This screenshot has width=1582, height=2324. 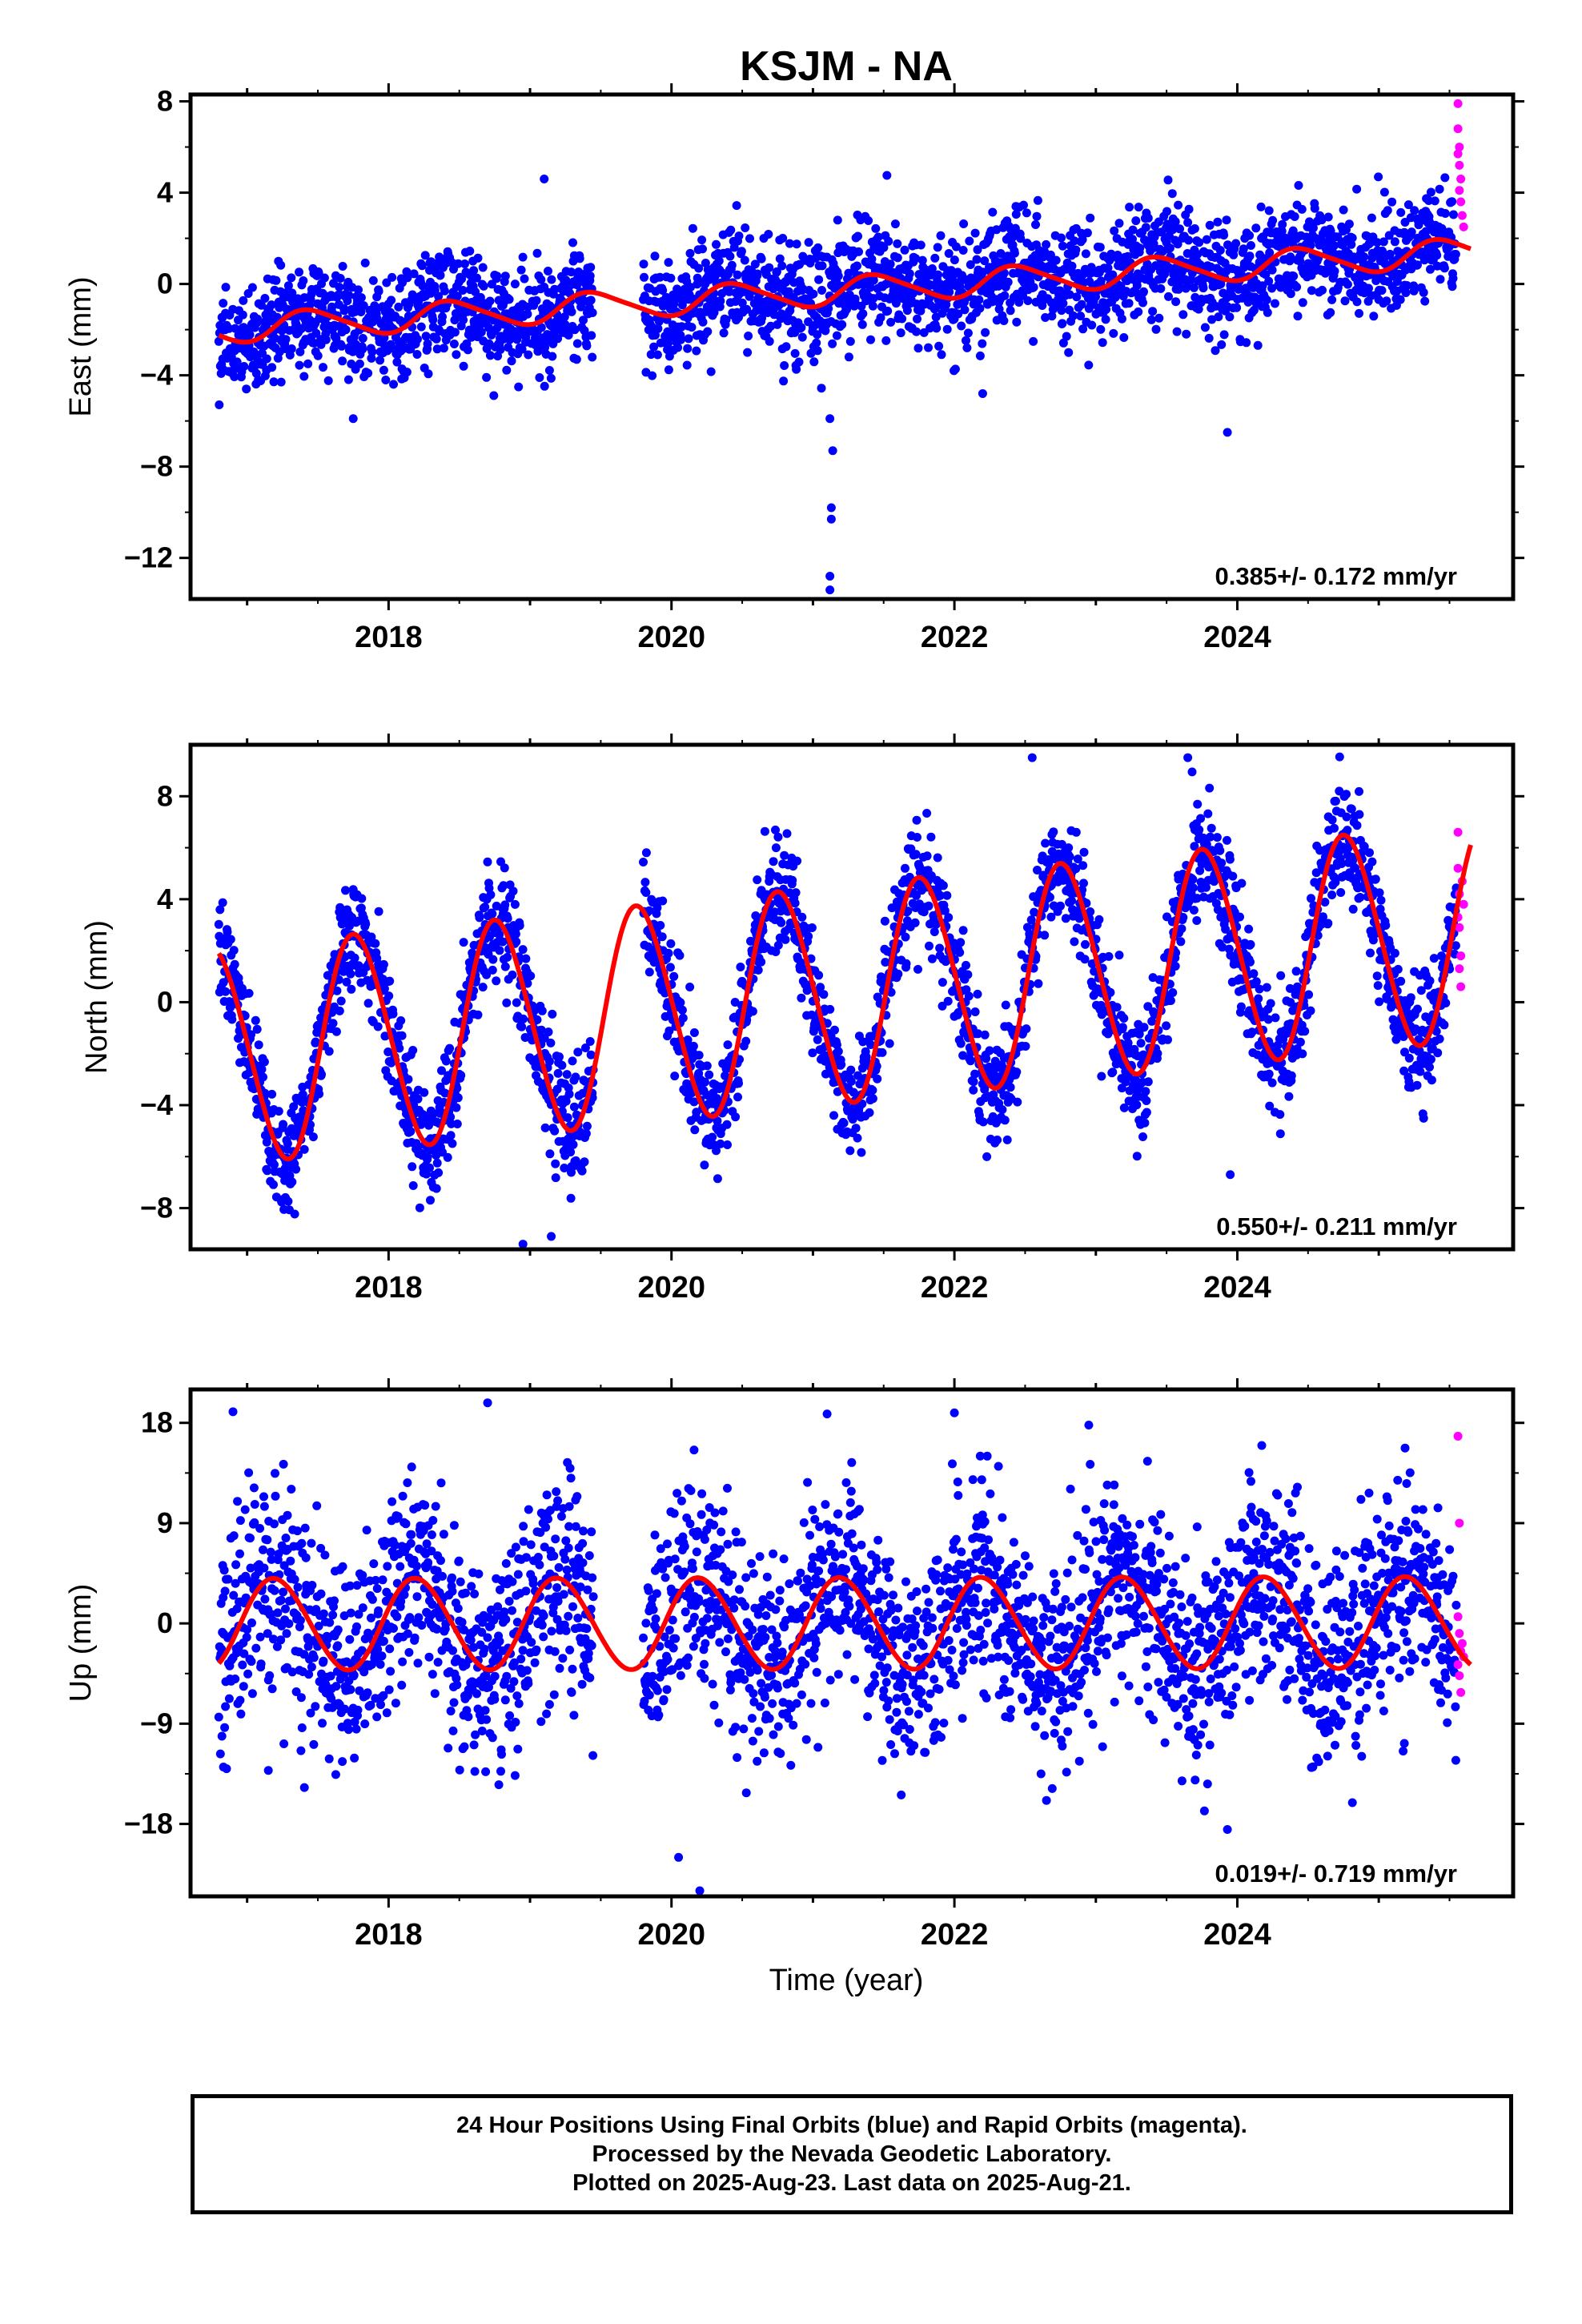 What do you see at coordinates (1461, 178) in the screenshot?
I see `east-rapid-point` at bounding box center [1461, 178].